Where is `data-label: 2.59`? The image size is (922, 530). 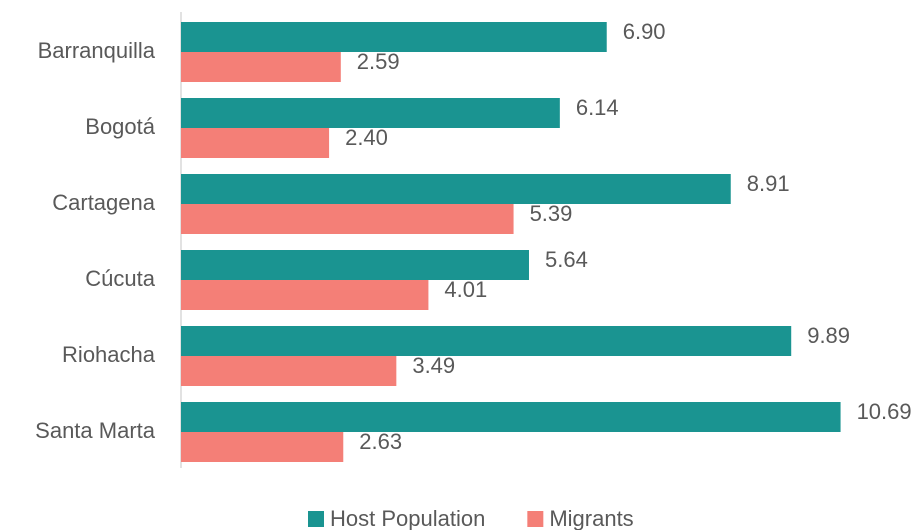
data-label: 2.59 is located at coordinates (378, 61).